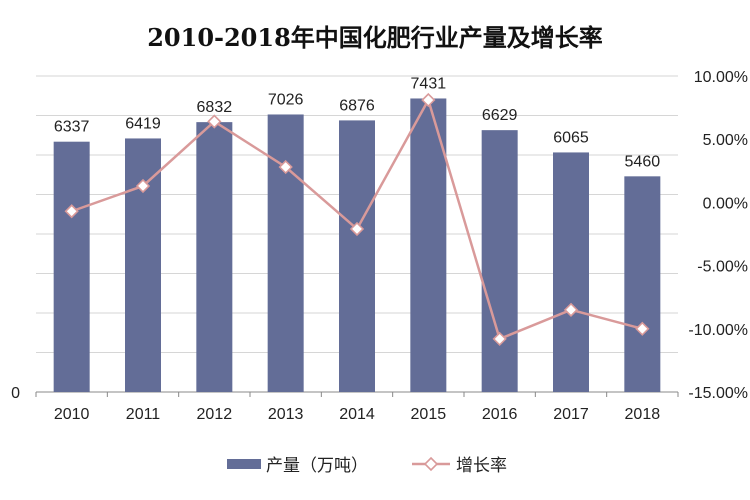 The image size is (750, 500). What do you see at coordinates (357, 414) in the screenshot?
I see `x-tick-label: 2014` at bounding box center [357, 414].